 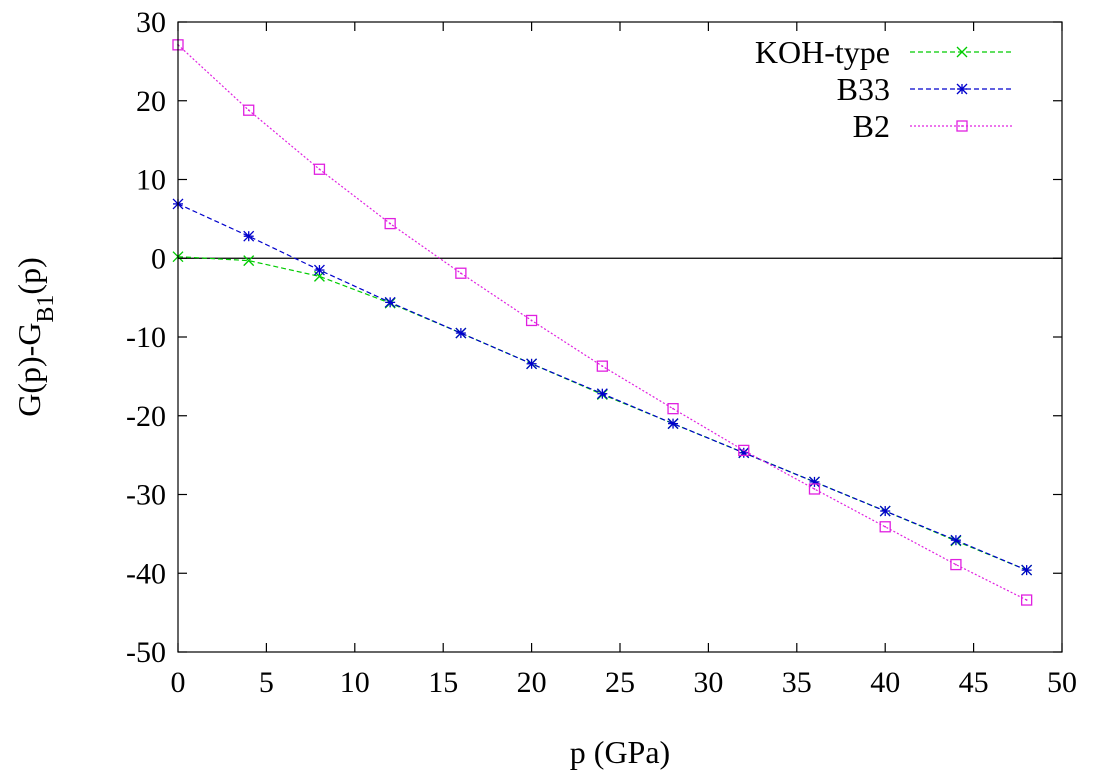 I want to click on y-tick-label: -20, so click(x=146, y=416).